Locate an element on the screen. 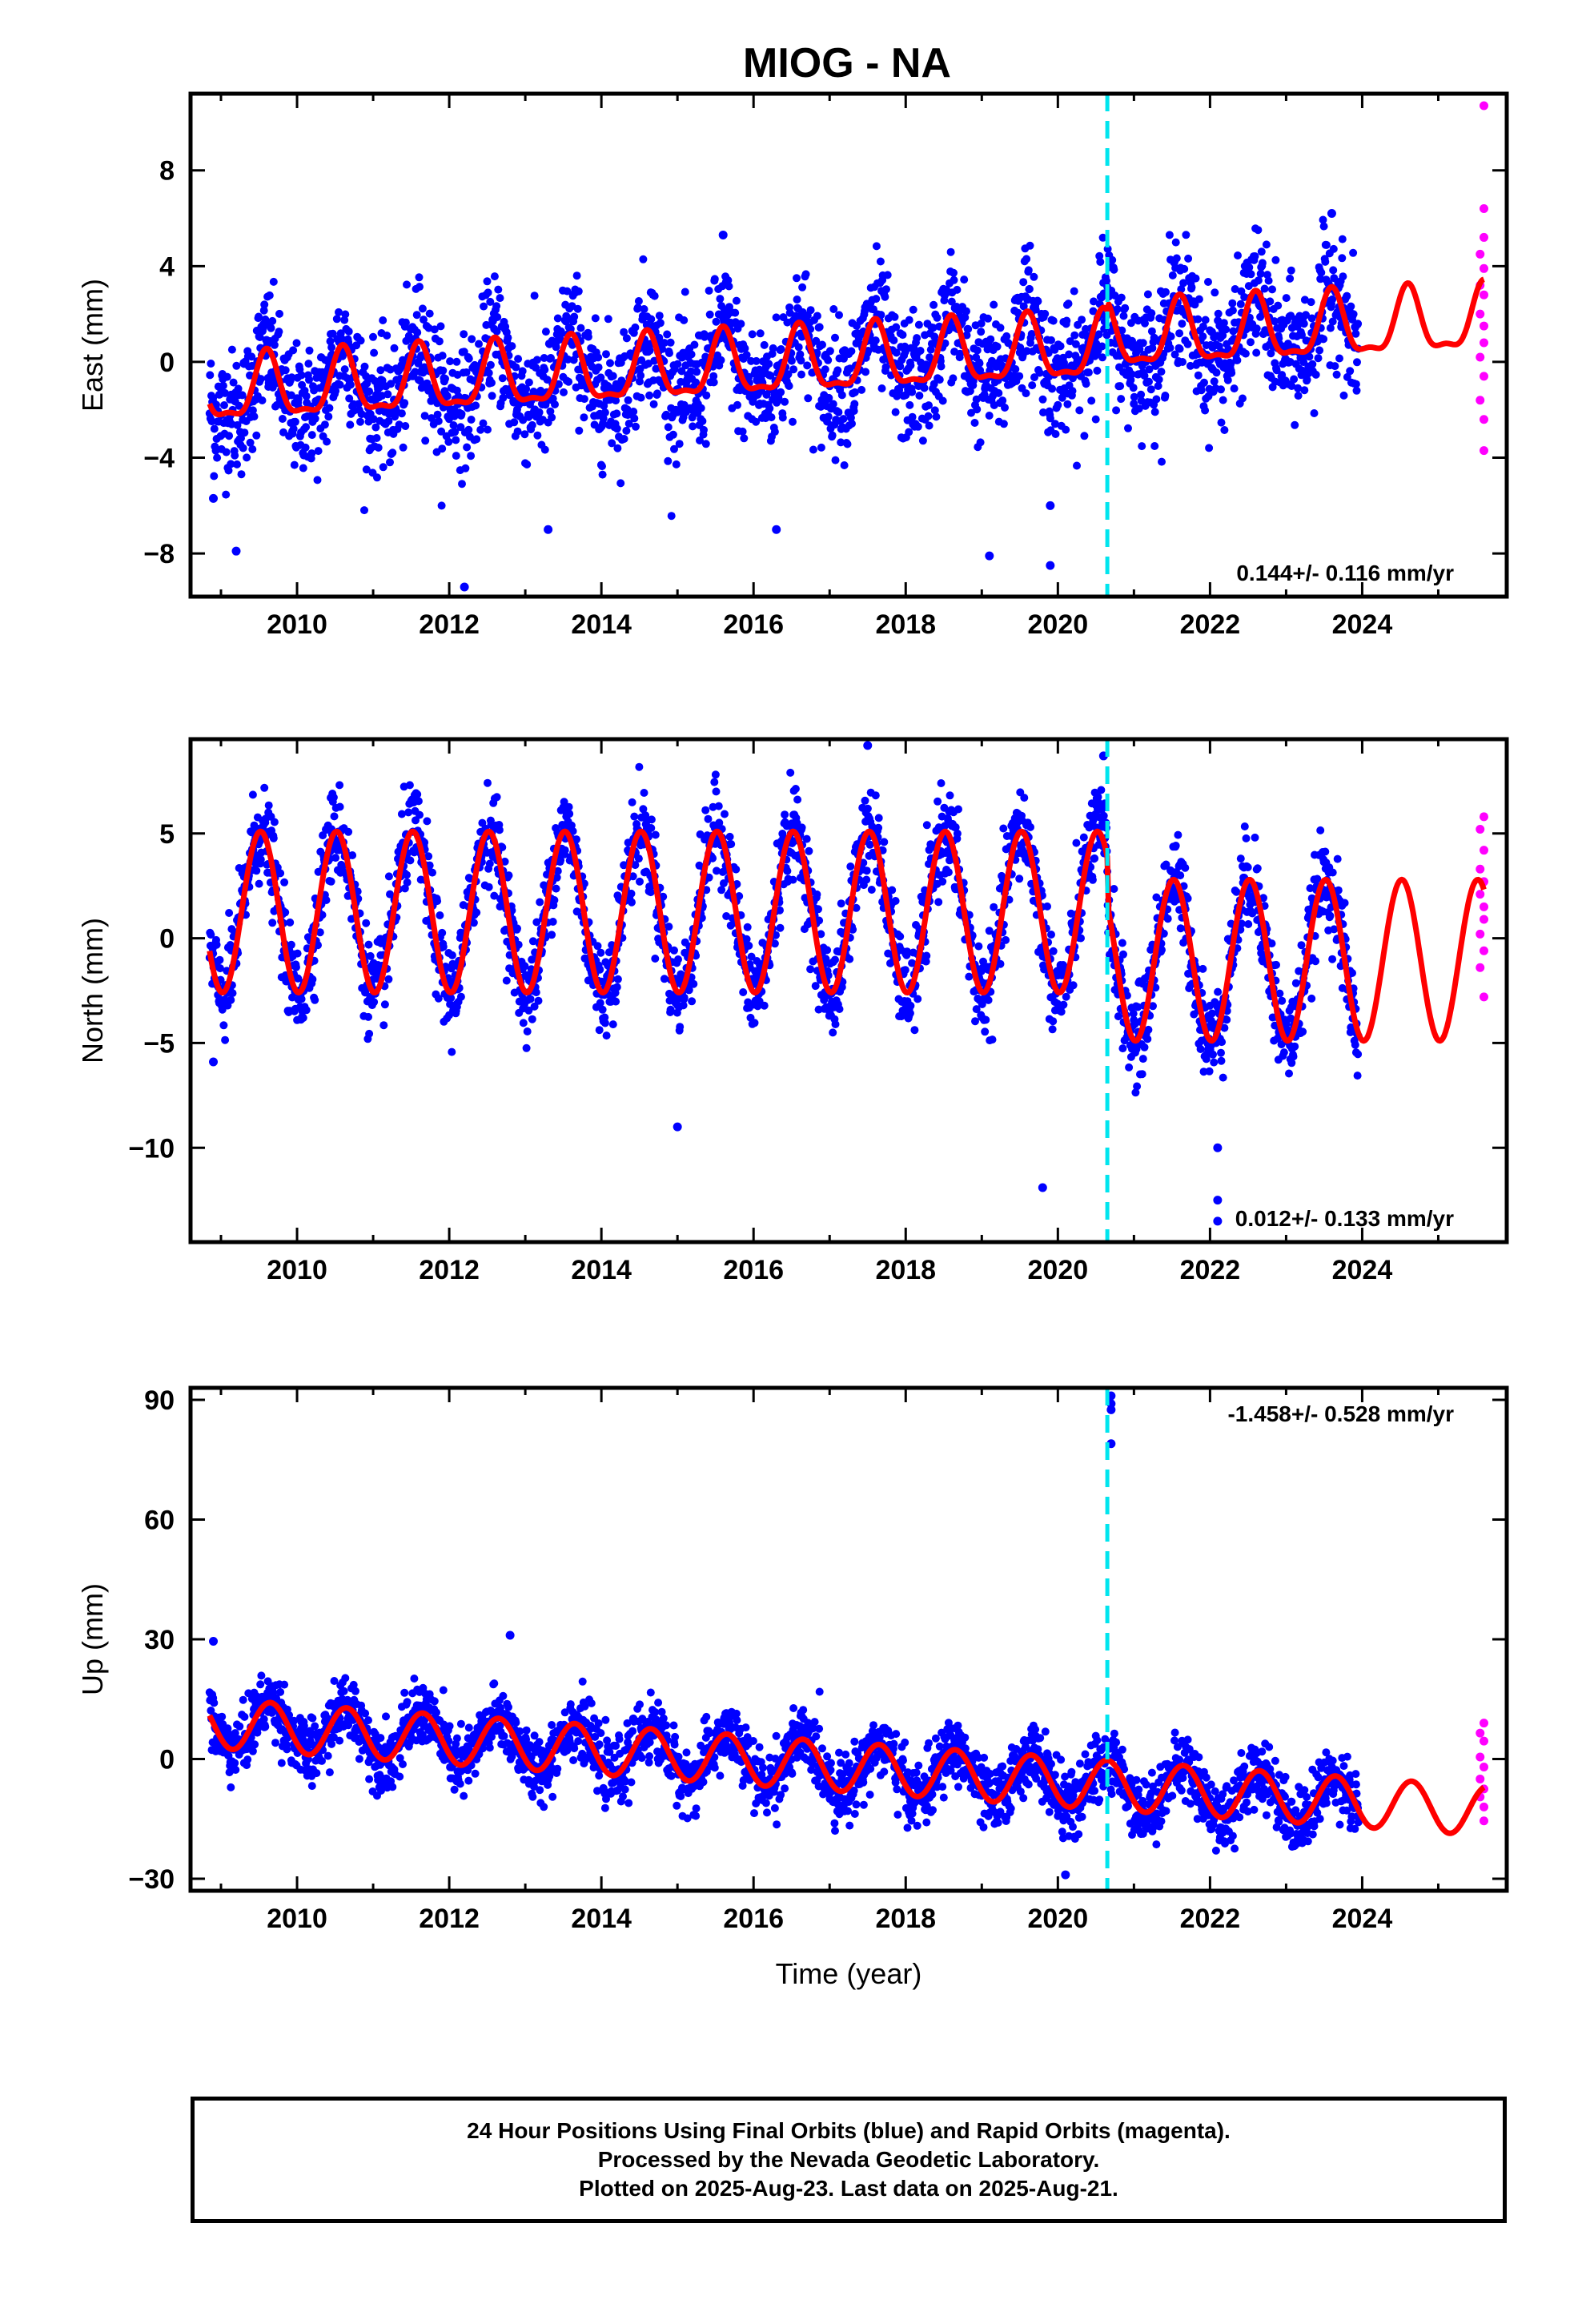  y-tick-label: −8 is located at coordinates (159, 554).